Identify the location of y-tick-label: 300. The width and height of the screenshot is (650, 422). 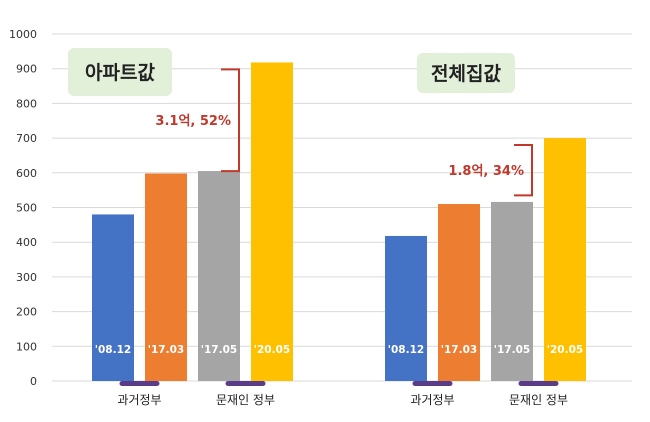
(26, 277).